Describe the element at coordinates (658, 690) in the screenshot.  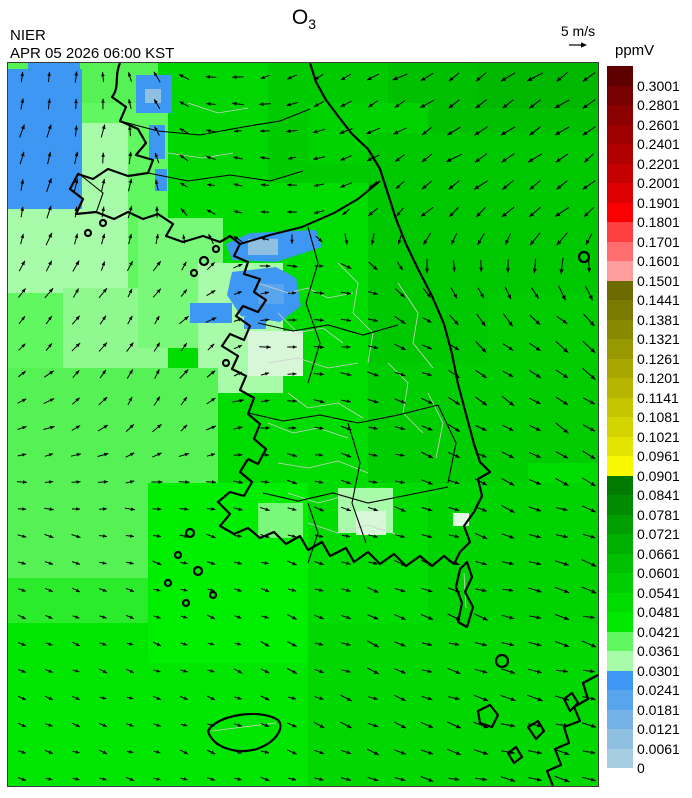
I see `colorbar-tick-label: 0.0241` at that location.